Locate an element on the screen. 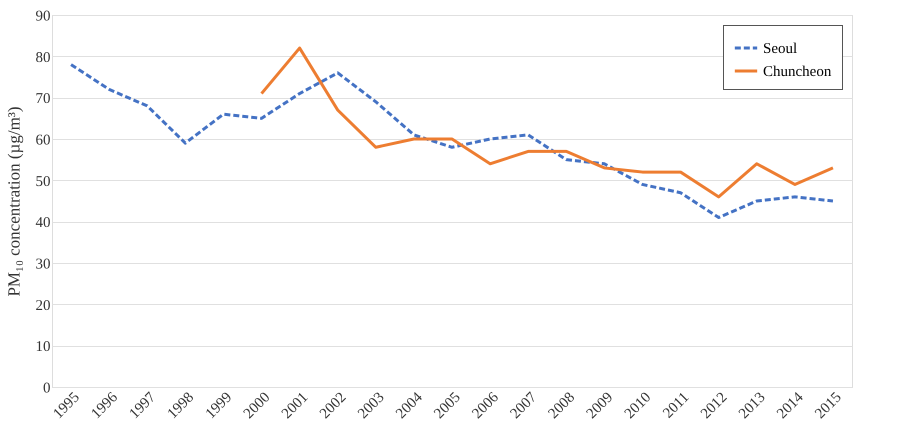 The image size is (902, 428). y-tick-label: 30 is located at coordinates (43, 264).